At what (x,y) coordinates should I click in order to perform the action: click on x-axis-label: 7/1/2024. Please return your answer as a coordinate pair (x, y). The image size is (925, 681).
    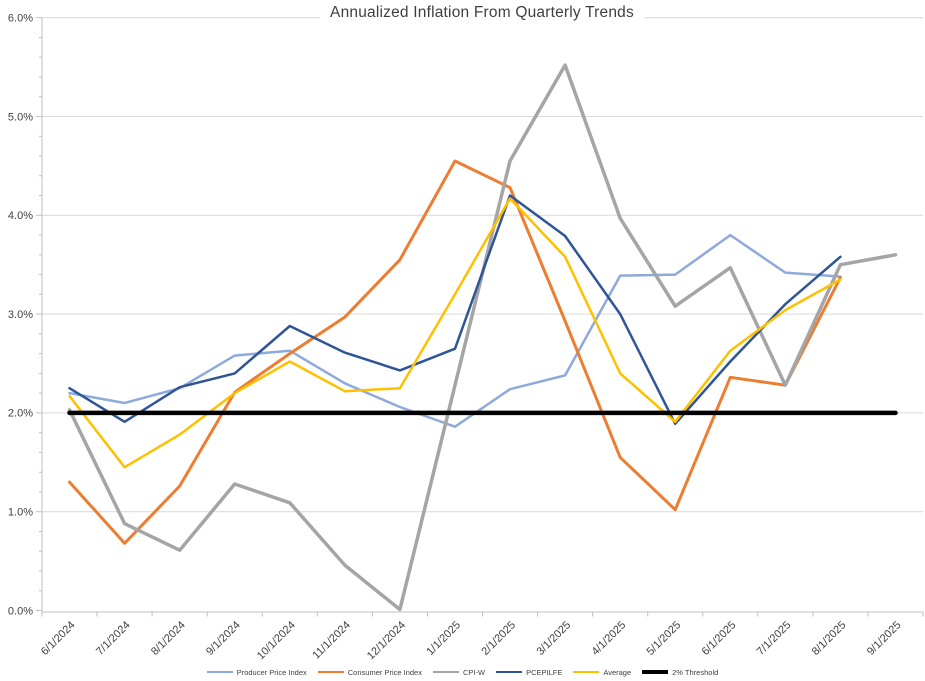
    Looking at the image, I should click on (113, 638).